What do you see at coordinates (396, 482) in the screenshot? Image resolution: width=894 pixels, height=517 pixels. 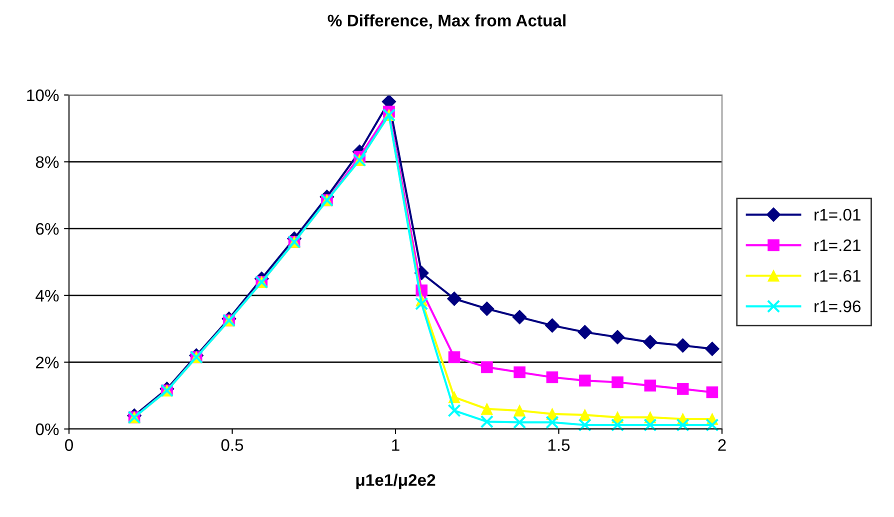 I see `x-axis-title: μ1e1/μ2e2` at bounding box center [396, 482].